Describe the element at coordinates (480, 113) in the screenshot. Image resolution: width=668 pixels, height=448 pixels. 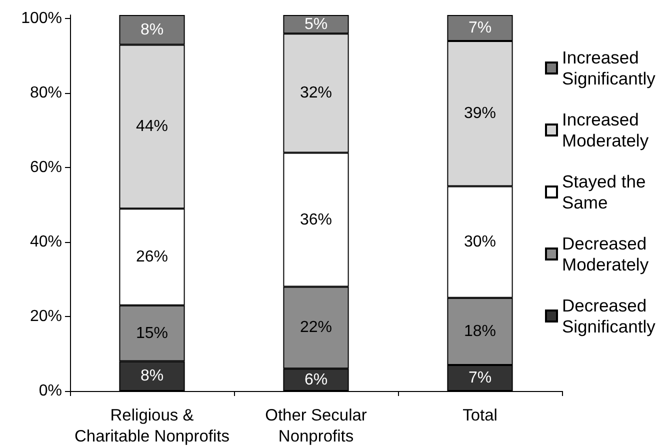
I see `data-label: 39%` at that location.